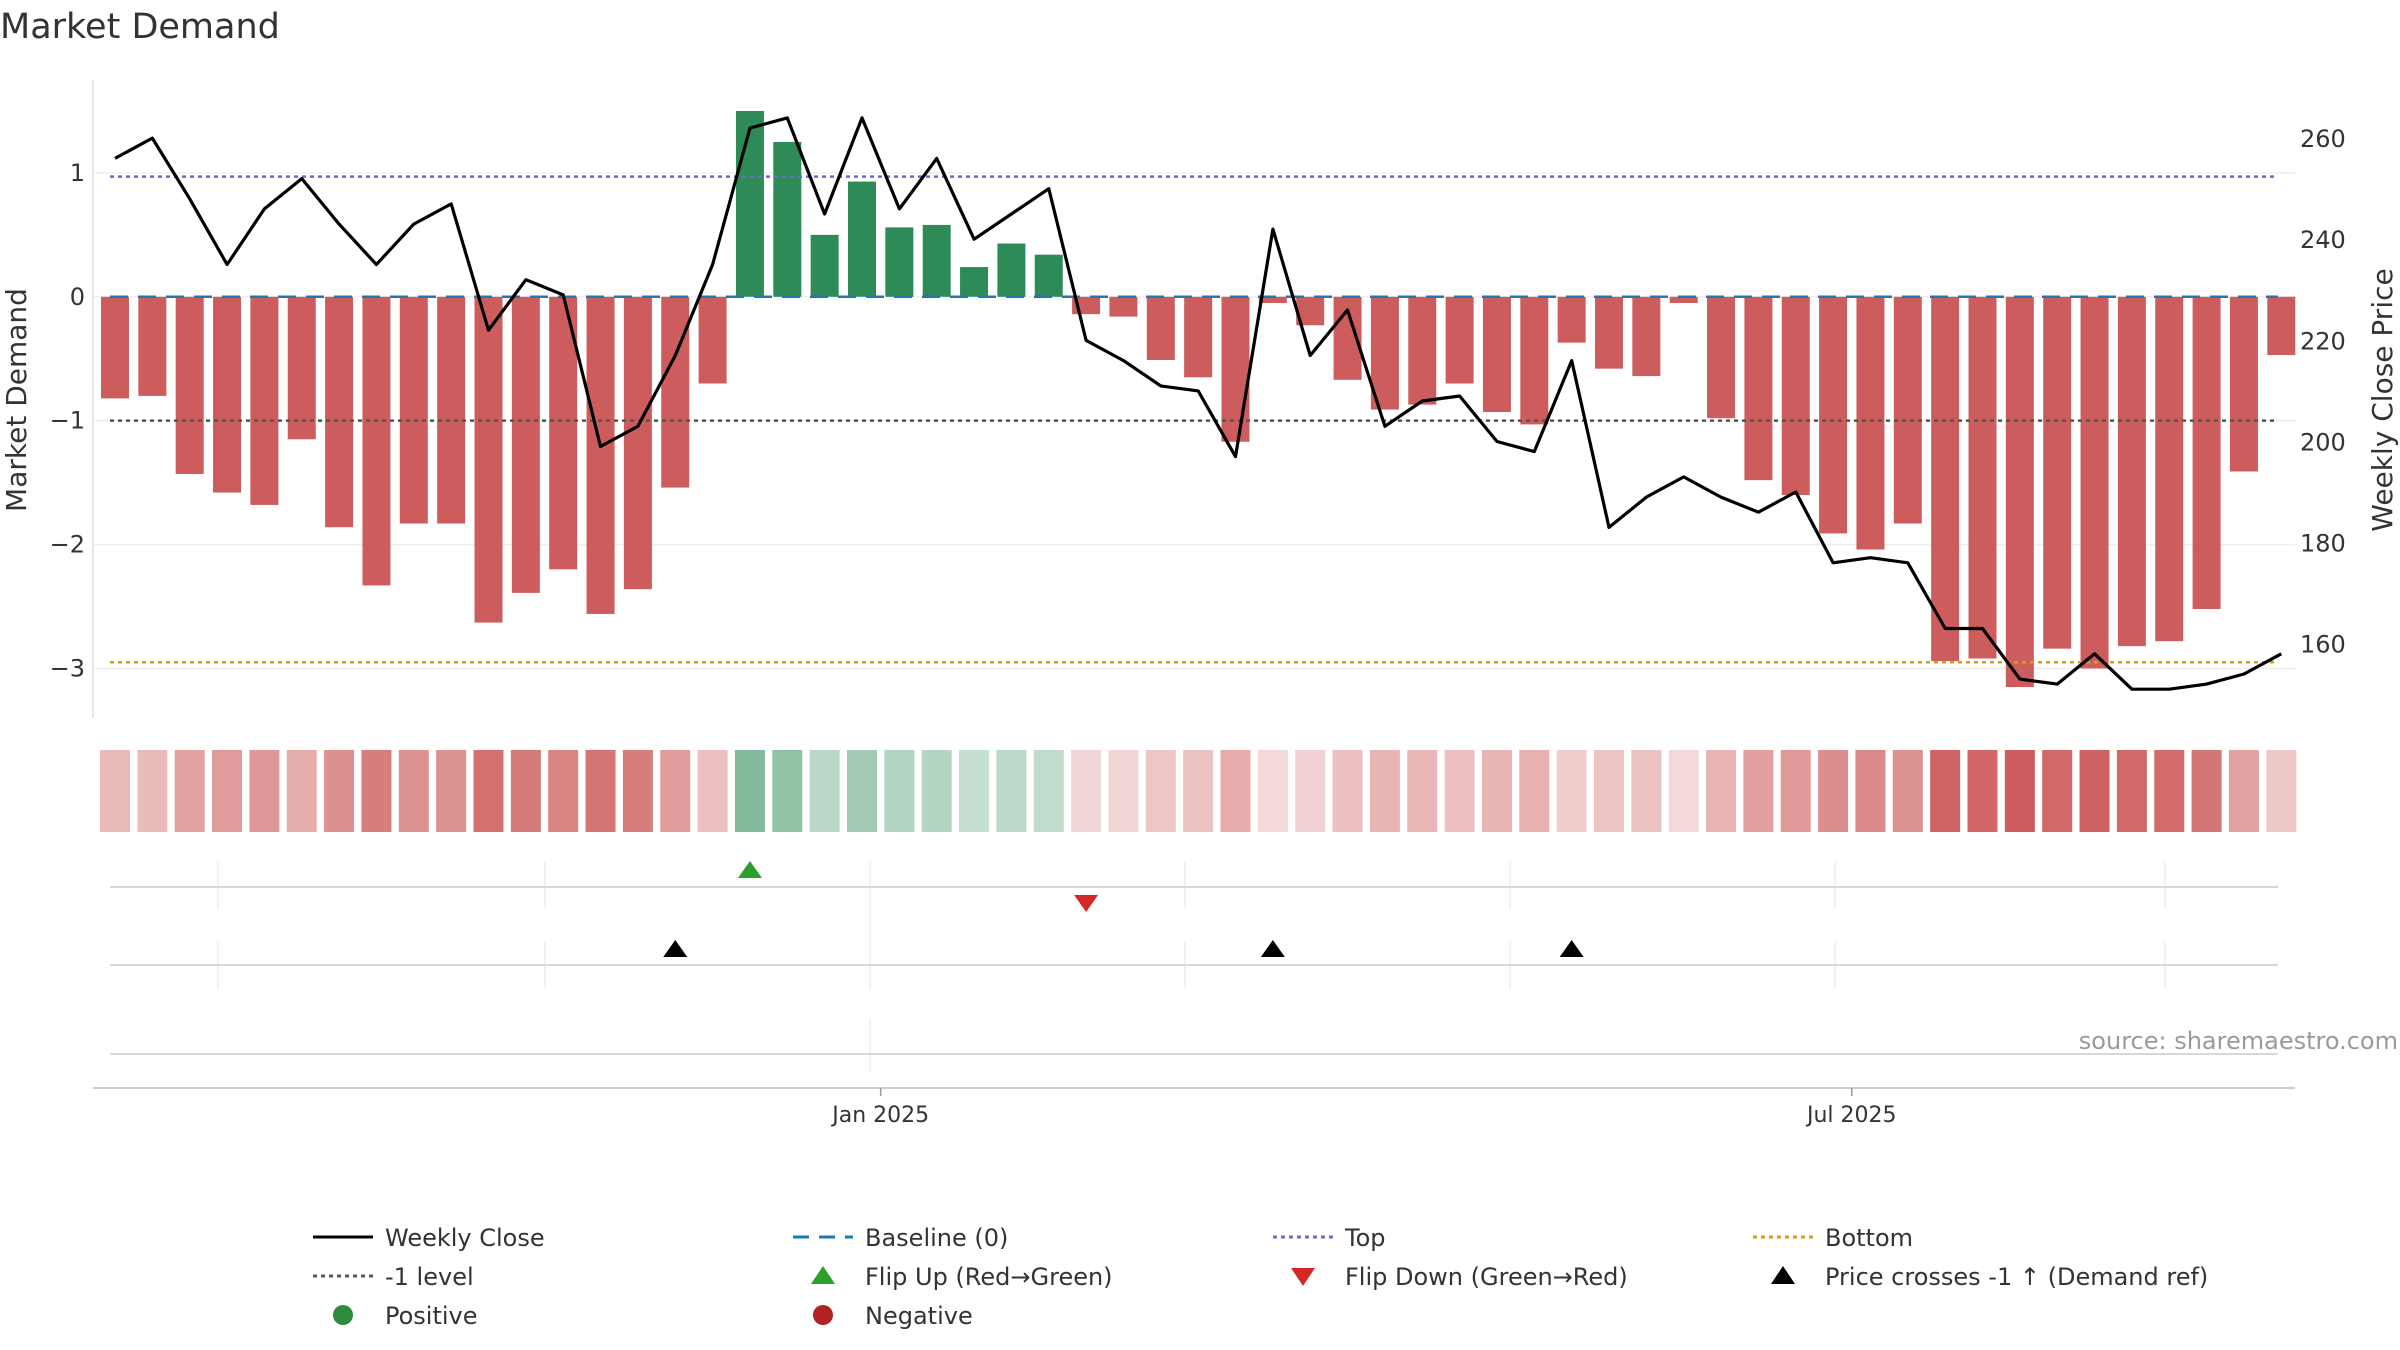  What do you see at coordinates (900, 1238) in the screenshot?
I see `legend-item: Baseline (0)` at bounding box center [900, 1238].